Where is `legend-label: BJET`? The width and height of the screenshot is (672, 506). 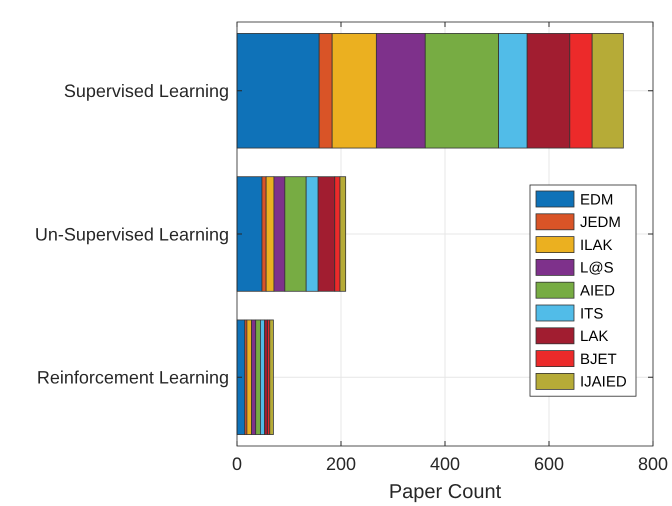
legend-label: BJET is located at coordinates (598, 359).